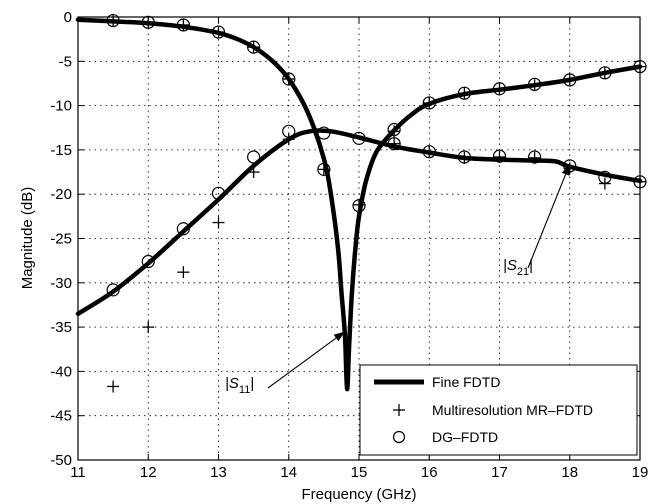  Describe the element at coordinates (565, 170) in the screenshot. I see `annotation-s21-arrow-head` at that location.